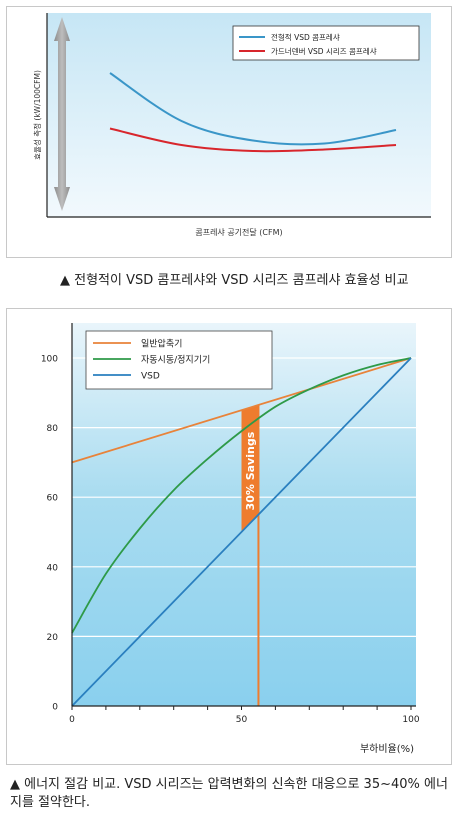 The width and height of the screenshot is (457, 825). What do you see at coordinates (250, 555) in the screenshot?
I see `savings-band-group: 30% Savings` at bounding box center [250, 555].